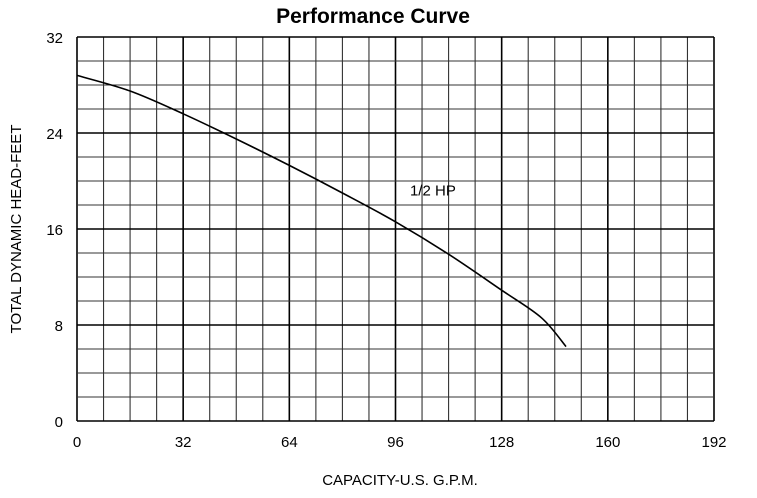  What do you see at coordinates (373, 16) in the screenshot?
I see `chart-title: Performance Curve` at bounding box center [373, 16].